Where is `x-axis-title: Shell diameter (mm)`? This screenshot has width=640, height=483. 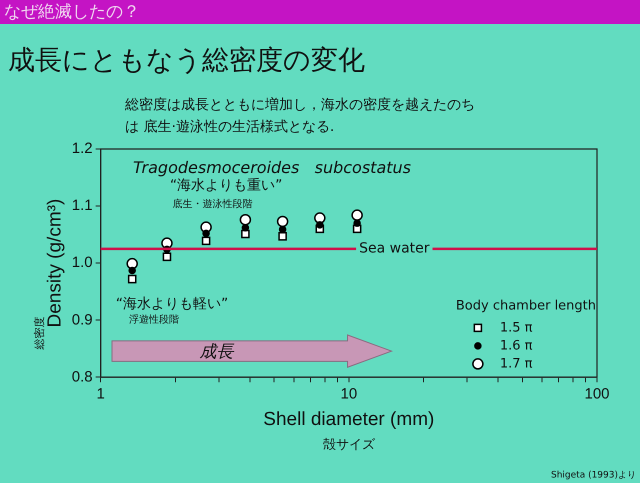
x-axis-title: Shell diameter (mm) is located at coordinates (348, 419).